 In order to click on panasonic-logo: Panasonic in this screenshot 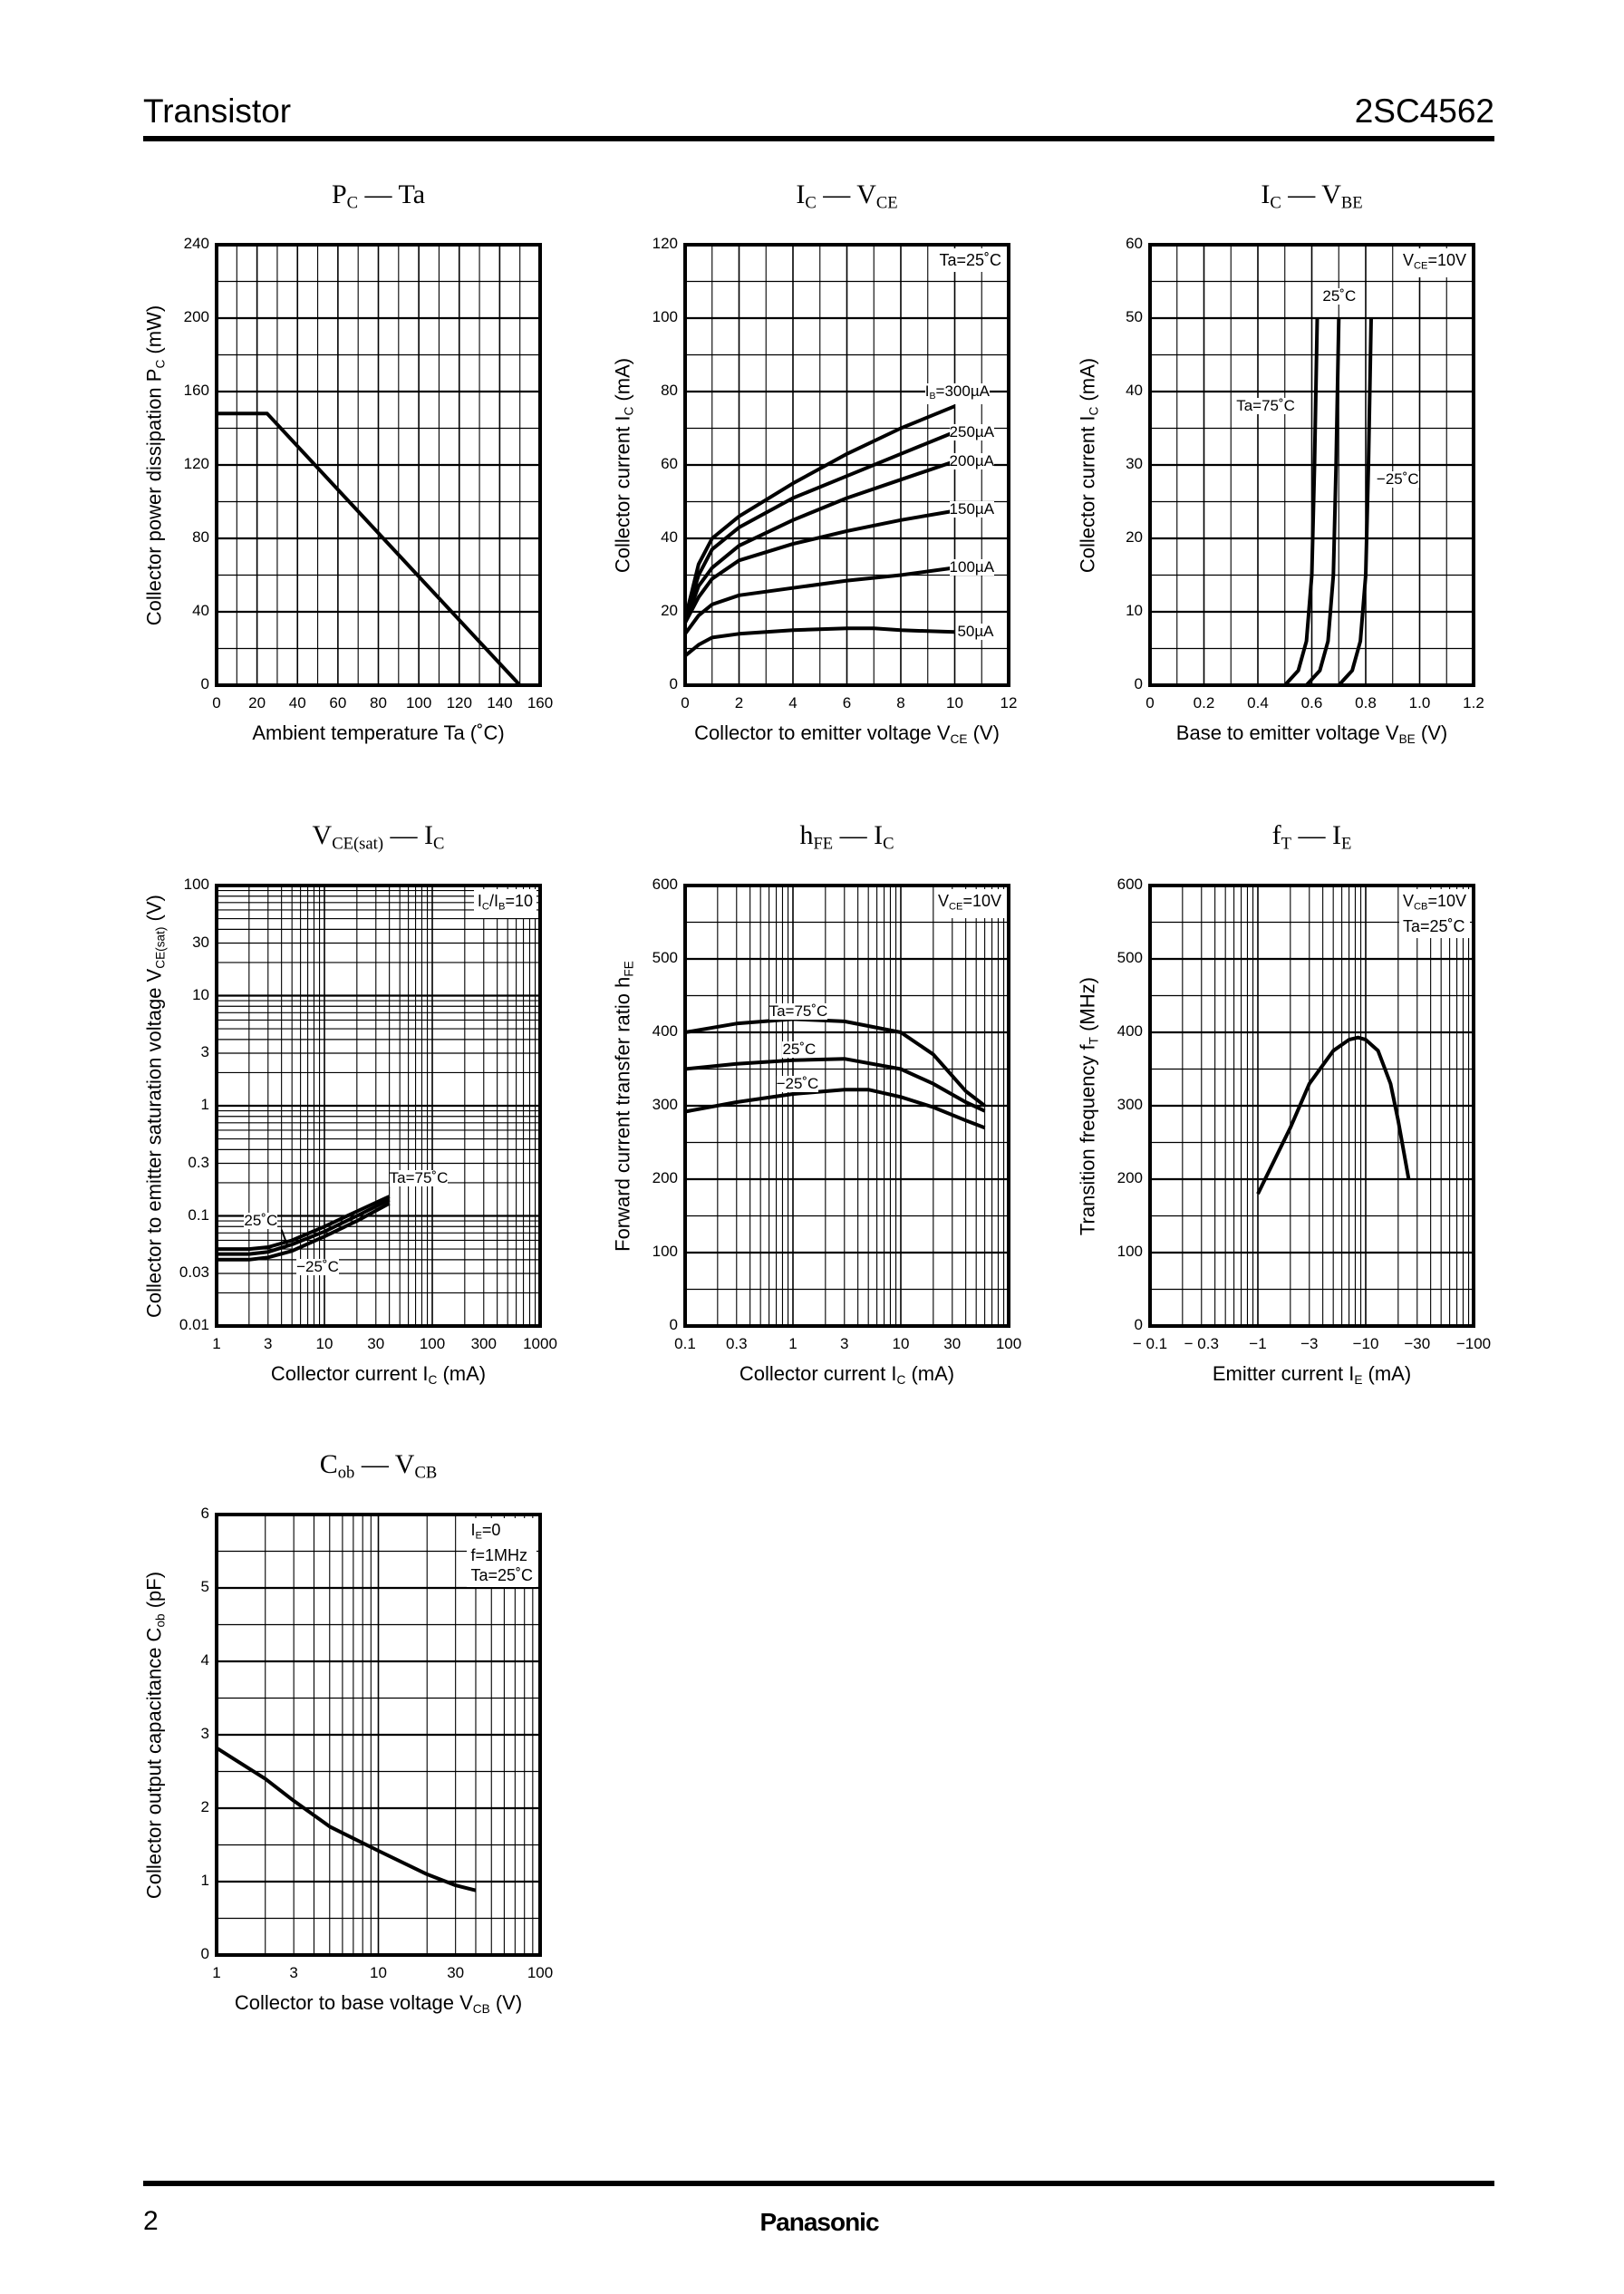, I will do `click(819, 2222)`.